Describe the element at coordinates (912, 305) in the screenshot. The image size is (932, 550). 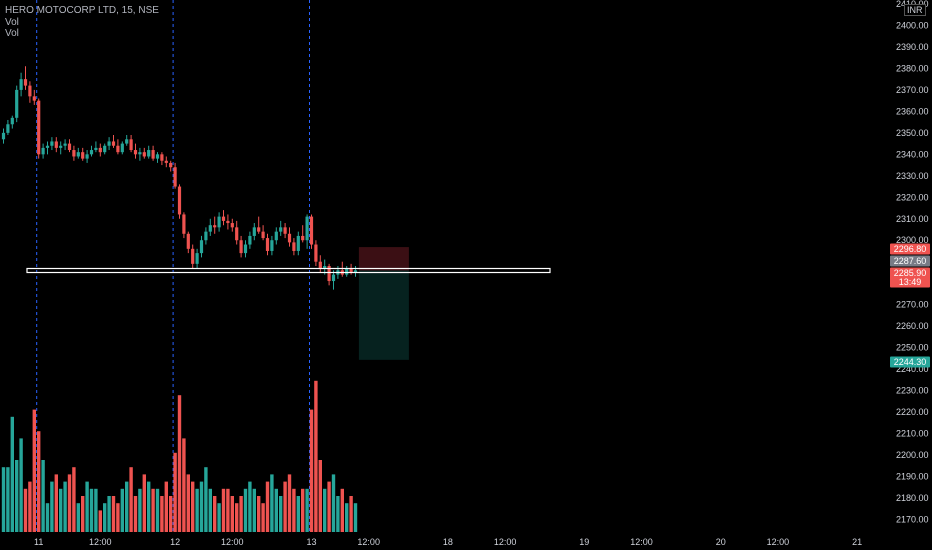
I see `price-tick-label: 2270.00` at that location.